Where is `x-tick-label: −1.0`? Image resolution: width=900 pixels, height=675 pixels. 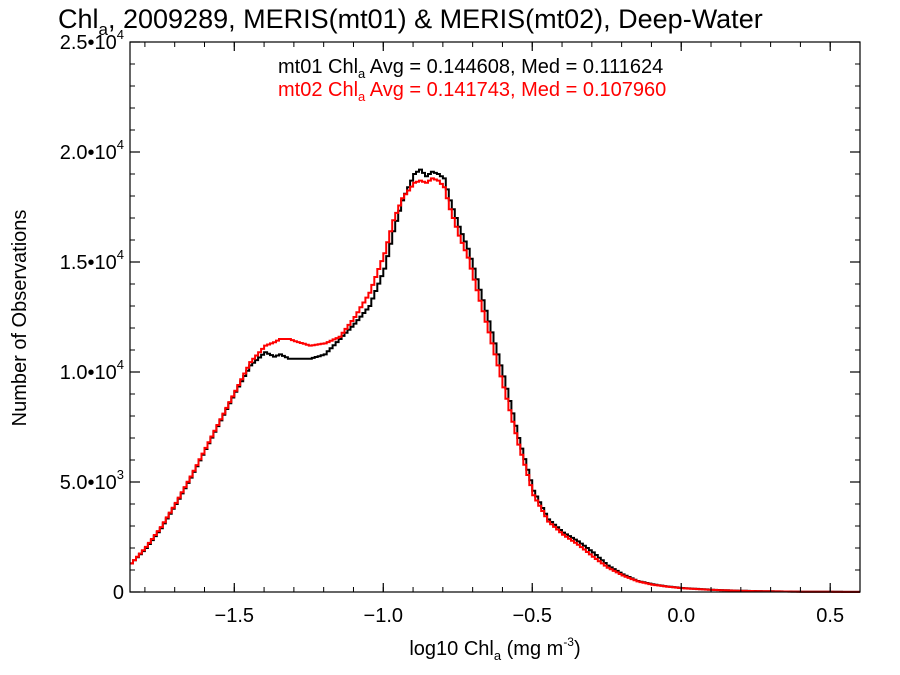 x-tick-label: −1.0 is located at coordinates (383, 616).